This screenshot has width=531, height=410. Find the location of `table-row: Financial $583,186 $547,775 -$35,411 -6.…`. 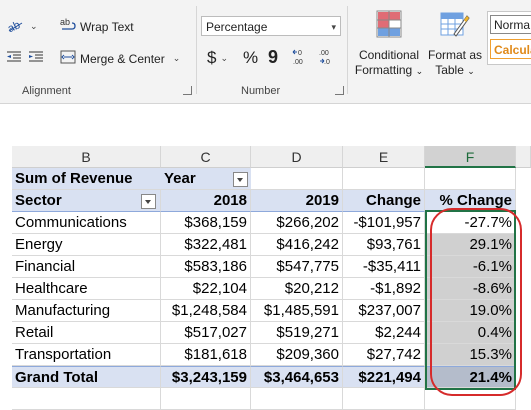

table-row: Financial $583,186 $547,775 -$35,411 -6.… is located at coordinates (271, 267).